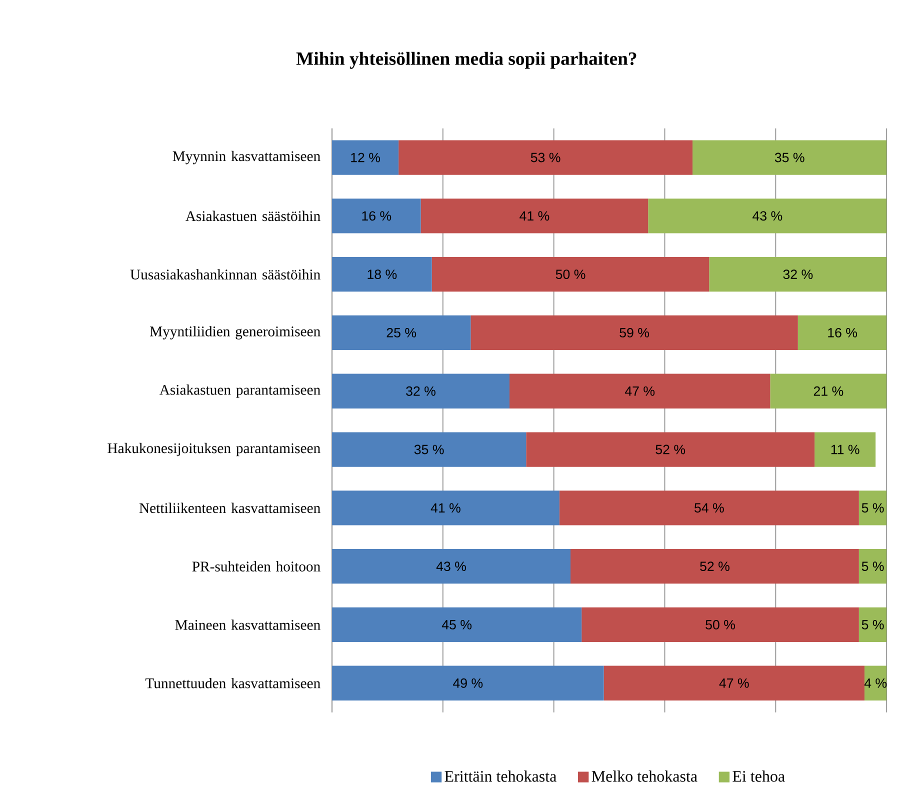 This screenshot has height=799, width=903. Describe the element at coordinates (500, 776) in the screenshot. I see `legend-label: Erittäin tehokasta` at that location.